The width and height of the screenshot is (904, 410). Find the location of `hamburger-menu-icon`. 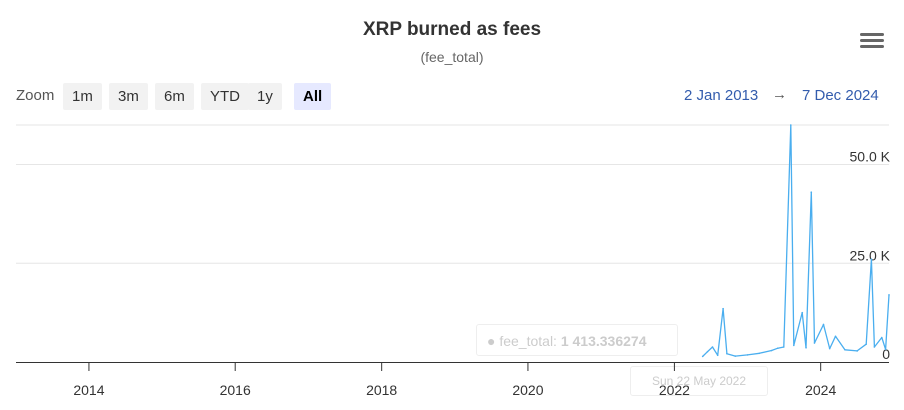

hamburger-menu-icon is located at coordinates (872, 42).